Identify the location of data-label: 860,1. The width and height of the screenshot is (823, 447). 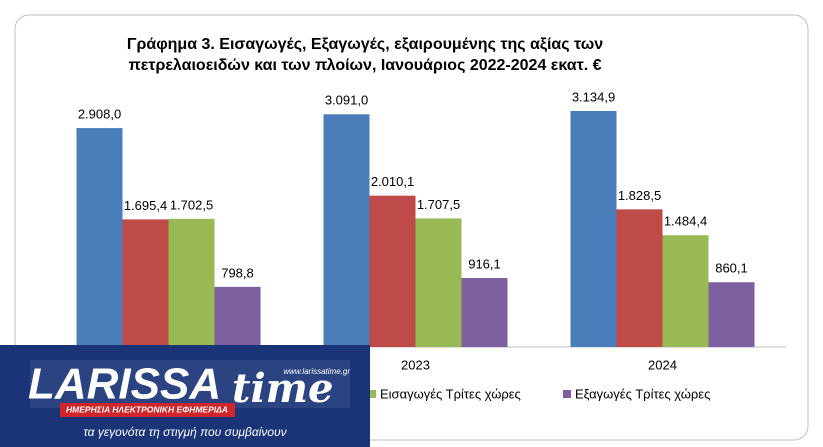
(731, 268).